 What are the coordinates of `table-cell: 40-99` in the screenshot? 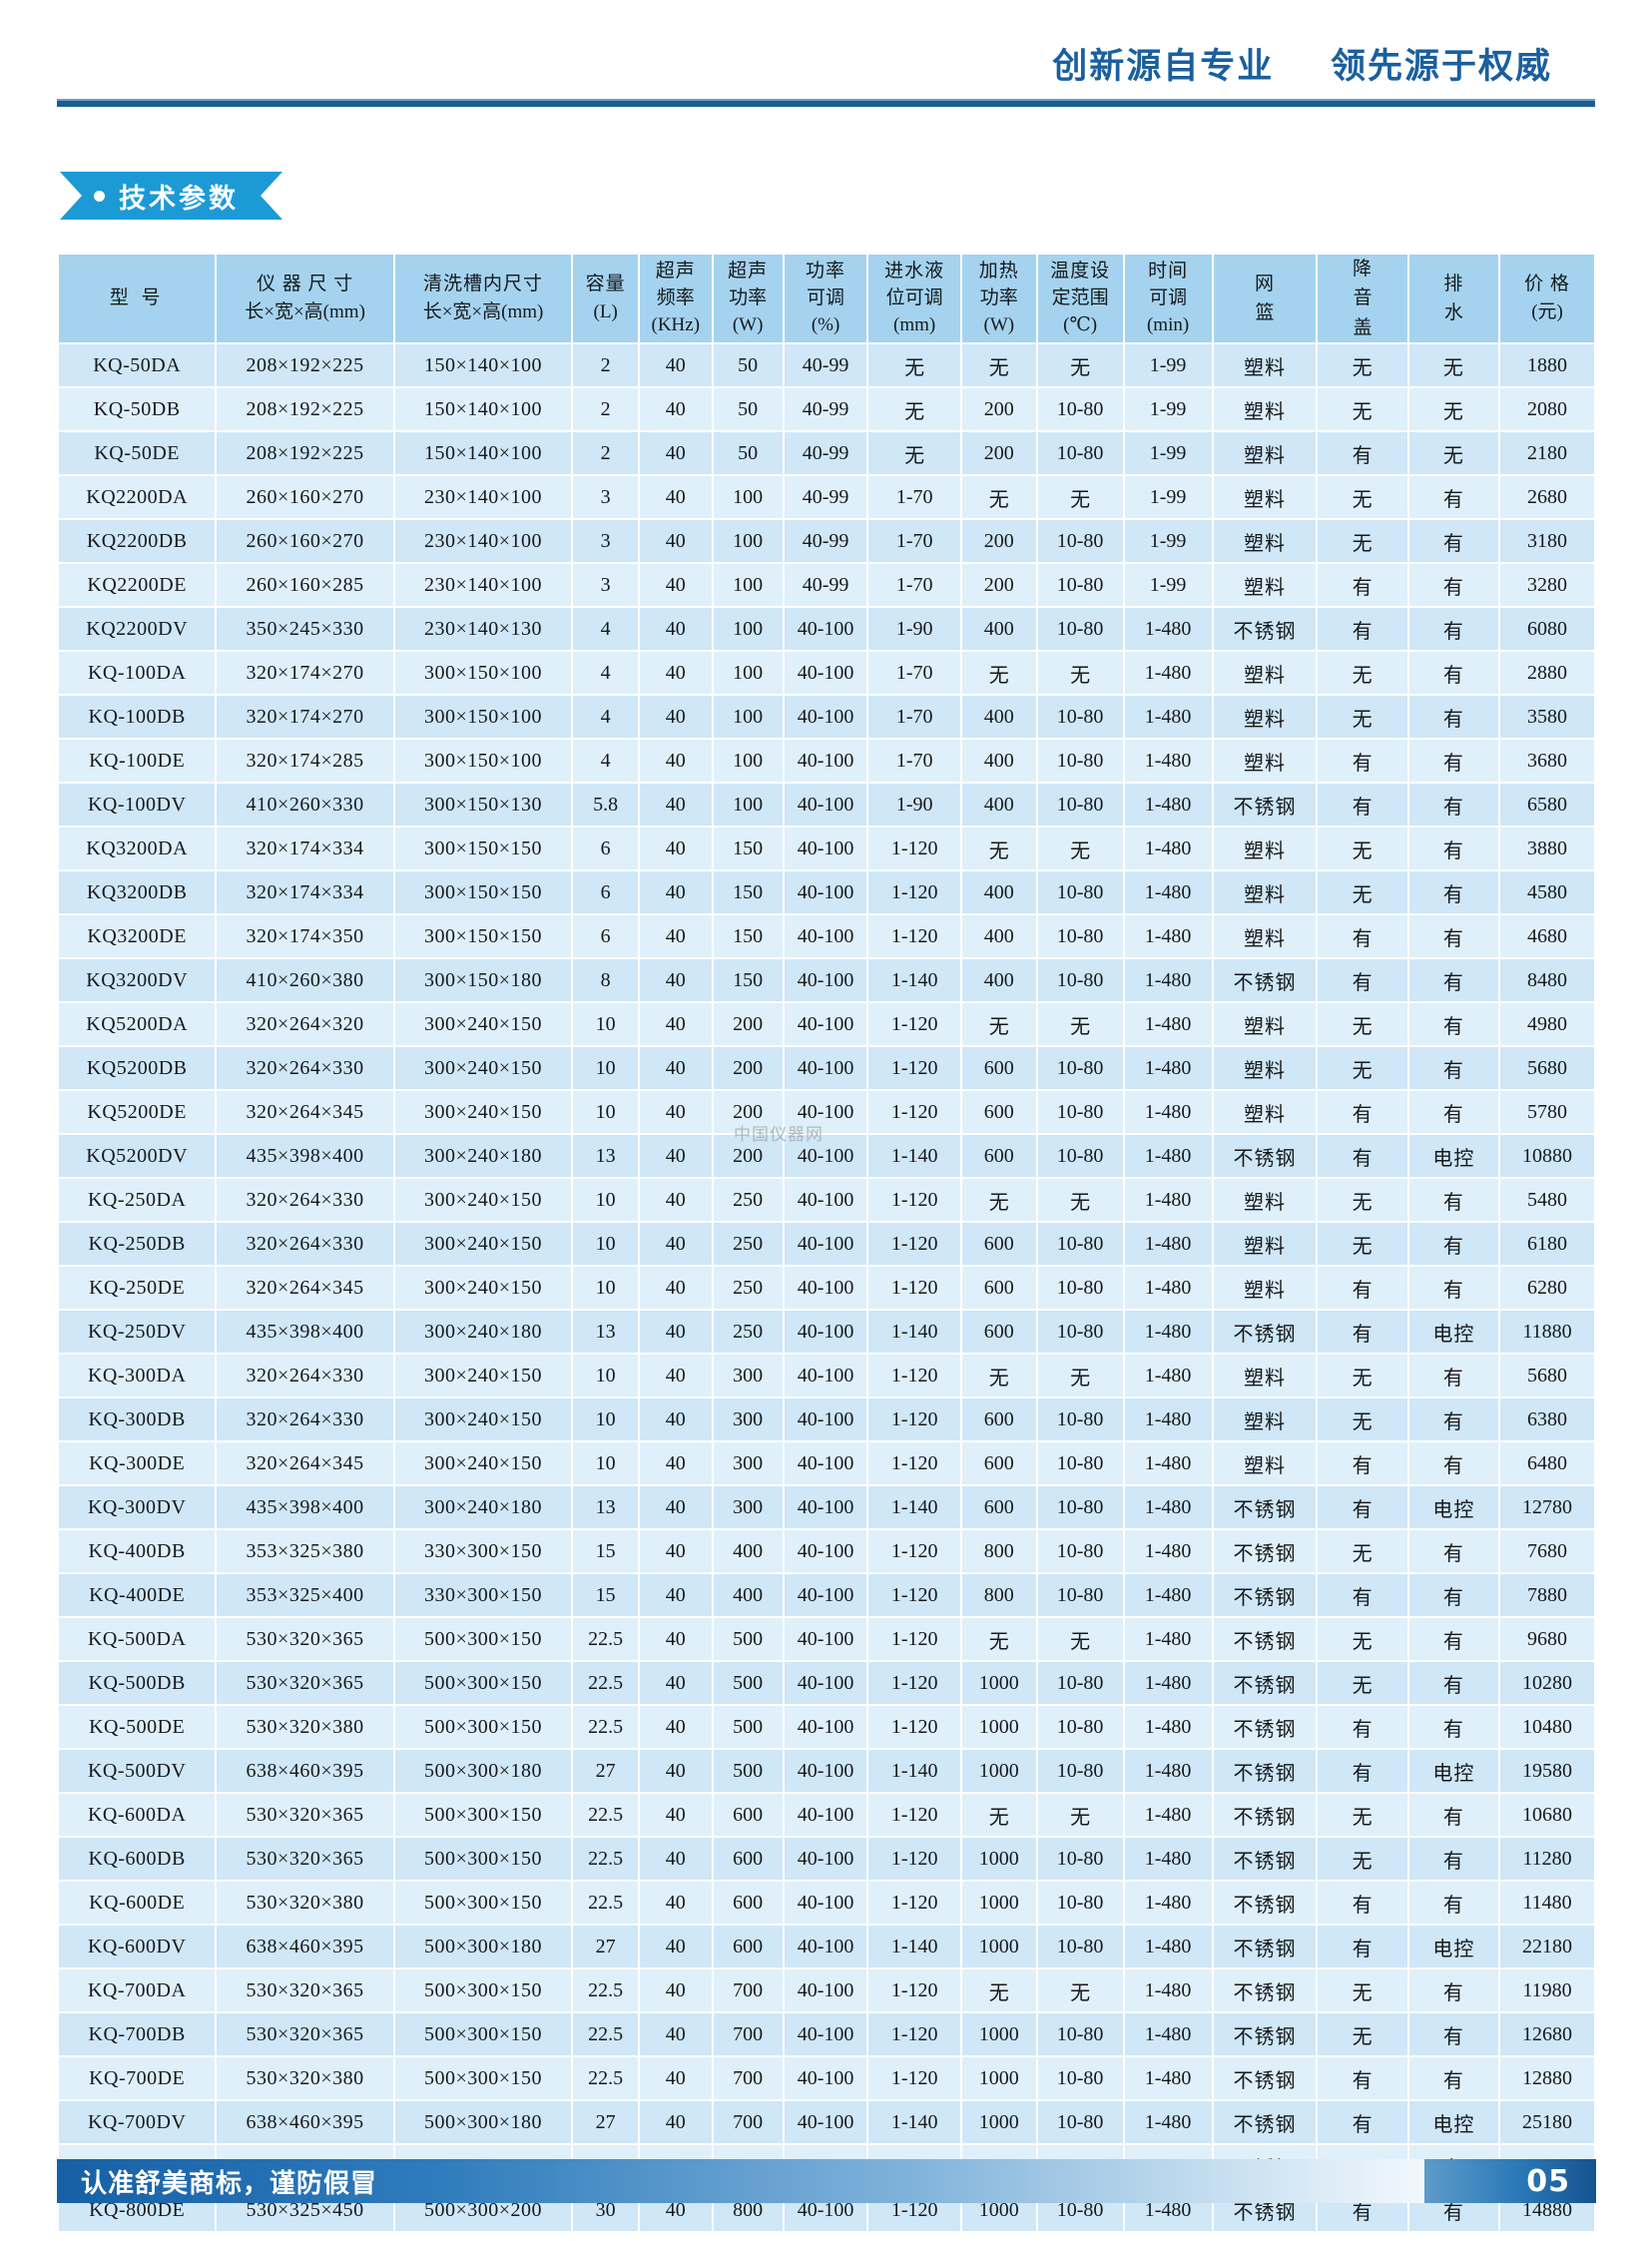 It's located at (825, 585).